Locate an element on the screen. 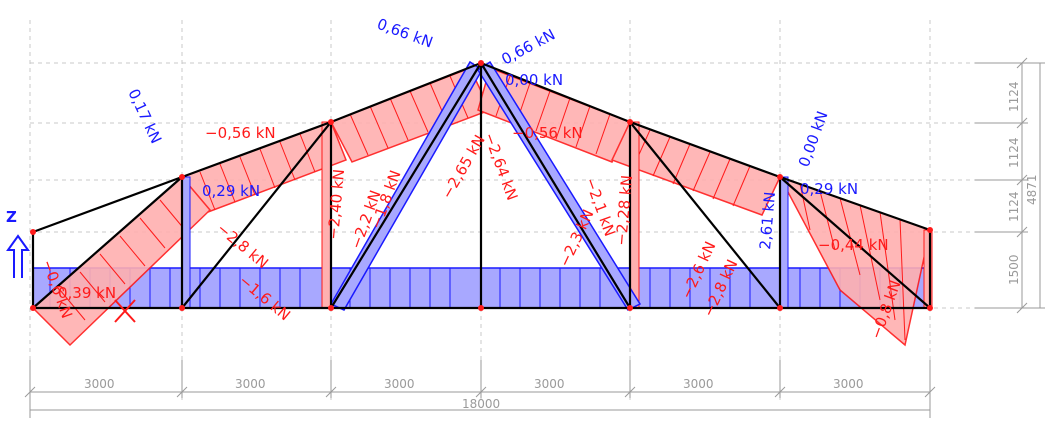  dim-height-3: 1124 is located at coordinates (1014, 206).